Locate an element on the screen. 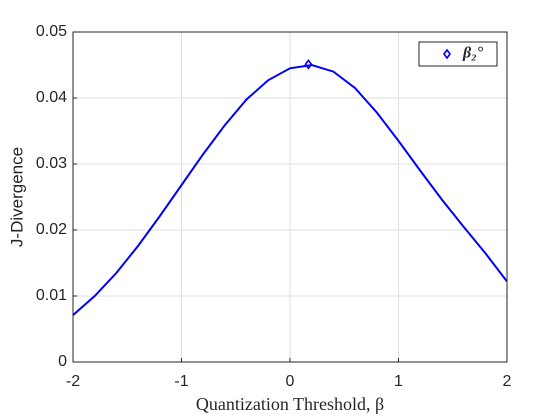 The height and width of the screenshot is (420, 560). y-tick-label: 0 is located at coordinates (62, 361).